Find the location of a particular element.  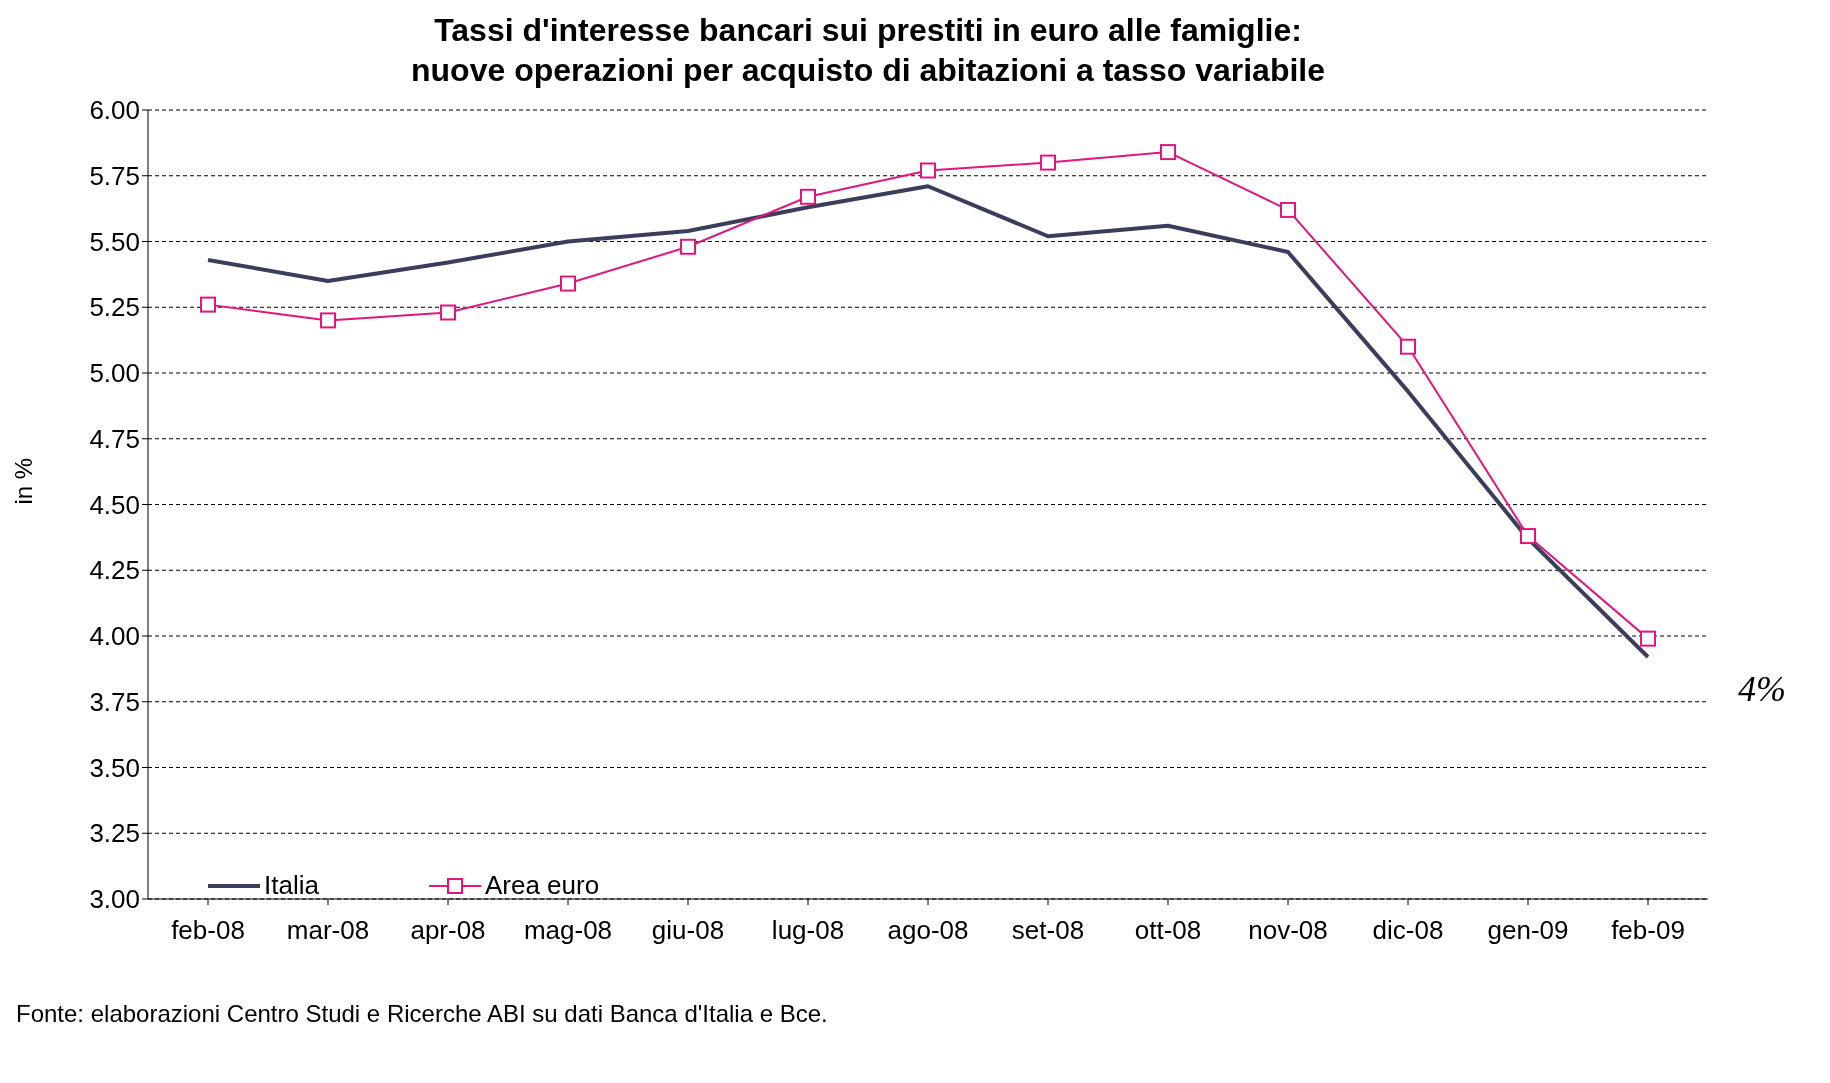

legend-label: Area euro is located at coordinates (542, 885).